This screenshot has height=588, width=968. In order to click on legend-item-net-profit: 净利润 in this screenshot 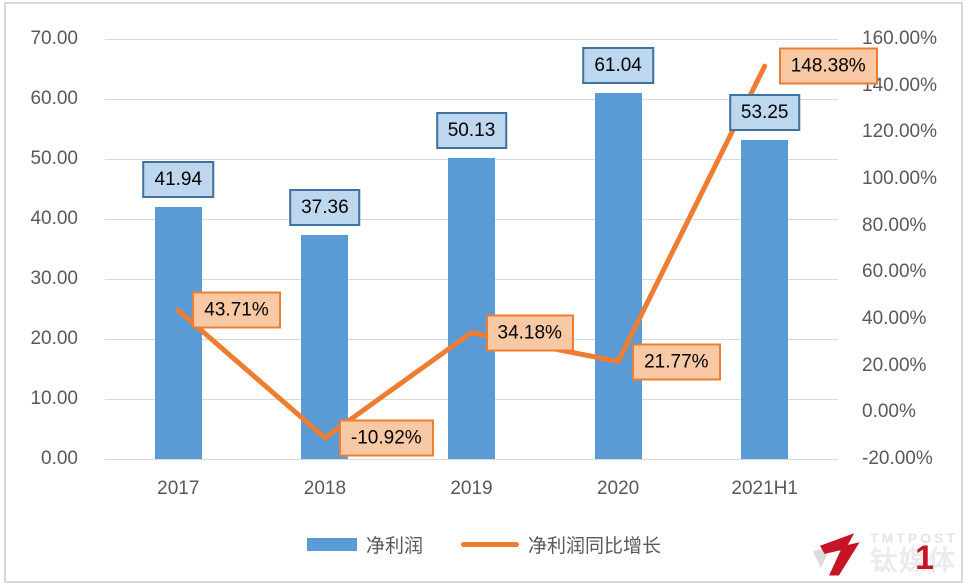, I will do `click(364, 544)`.